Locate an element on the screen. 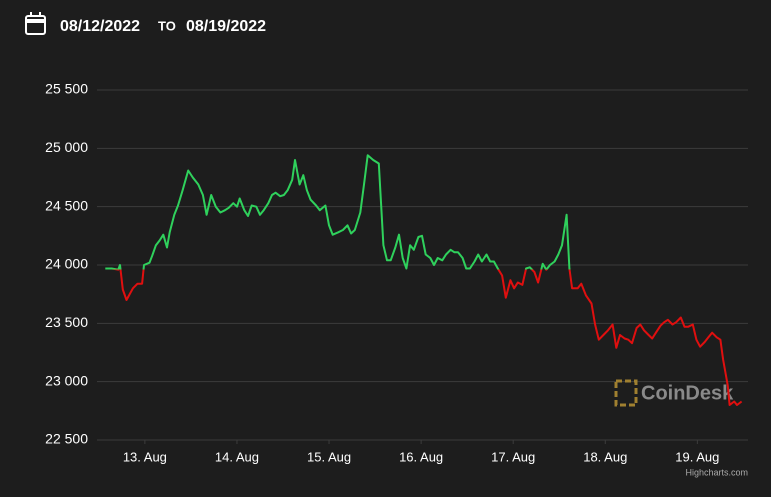 The image size is (771, 497). x-tick-label: 15. Aug is located at coordinates (329, 456).